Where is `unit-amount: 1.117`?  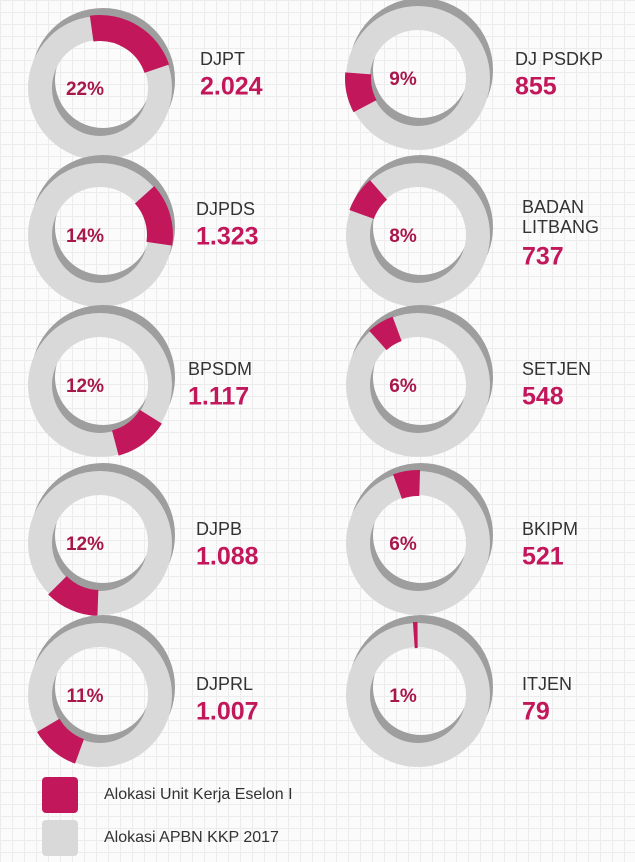 unit-amount: 1.117 is located at coordinates (218, 397).